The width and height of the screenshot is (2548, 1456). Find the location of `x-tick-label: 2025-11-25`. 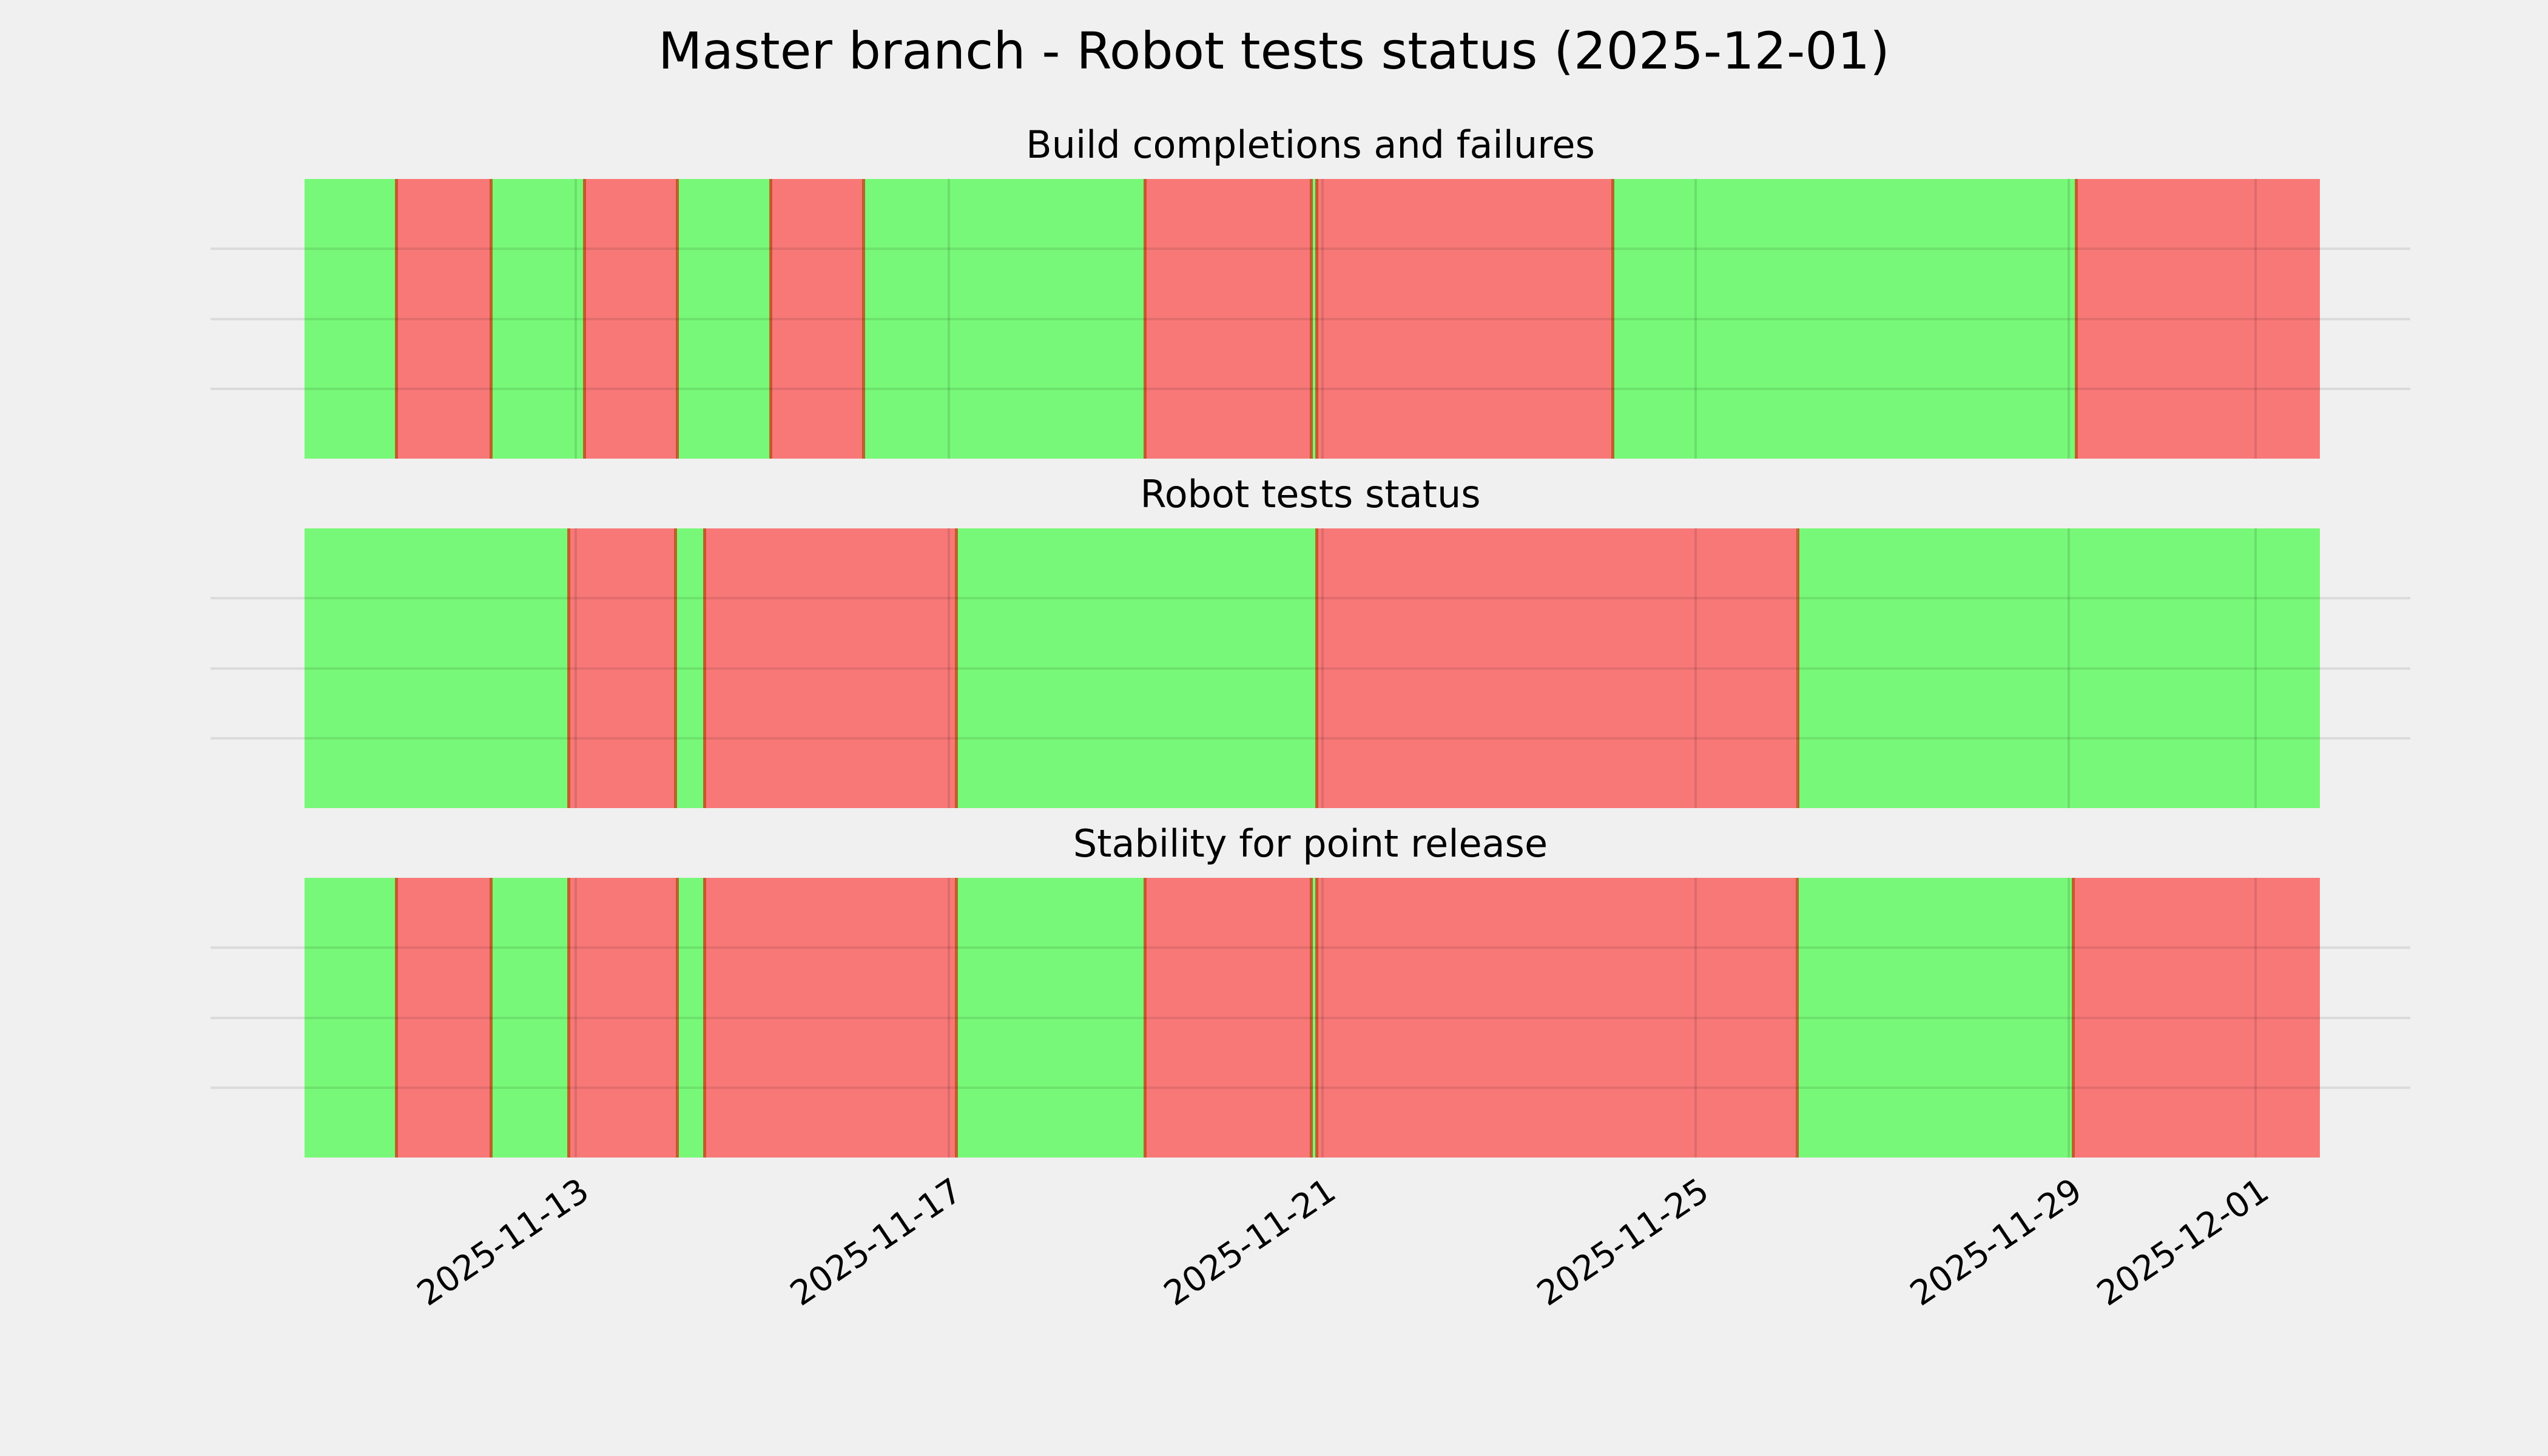

x-tick-label: 2025-11-25 is located at coordinates (1623, 1242).